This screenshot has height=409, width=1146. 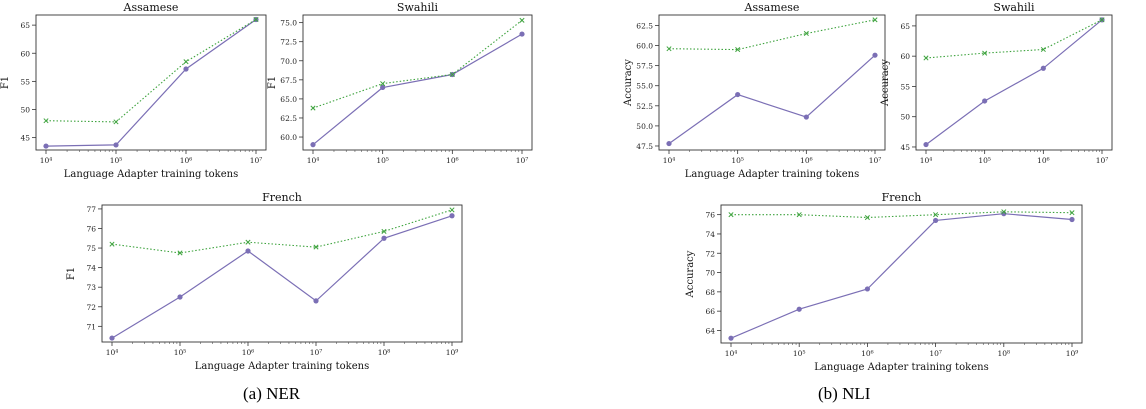 I want to click on y-tick-label: 45, so click(x=905, y=147).